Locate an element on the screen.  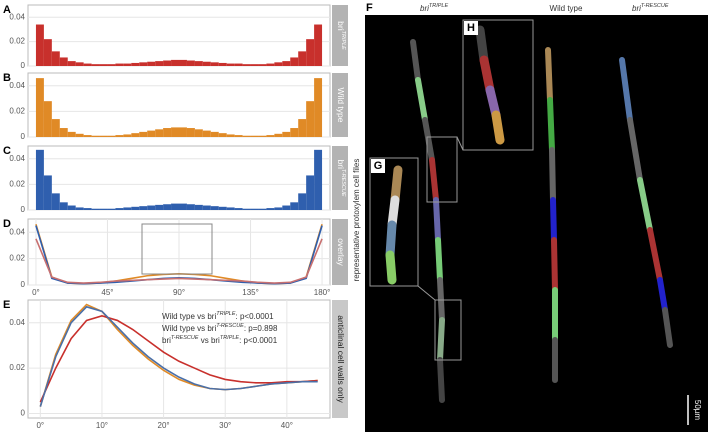
panel-label: F is located at coordinates (369, 8).